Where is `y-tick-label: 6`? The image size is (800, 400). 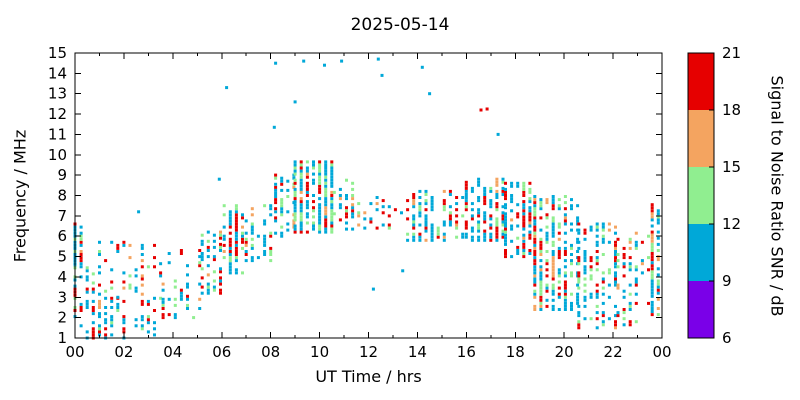
y-tick-label: 6 is located at coordinates (62, 236).